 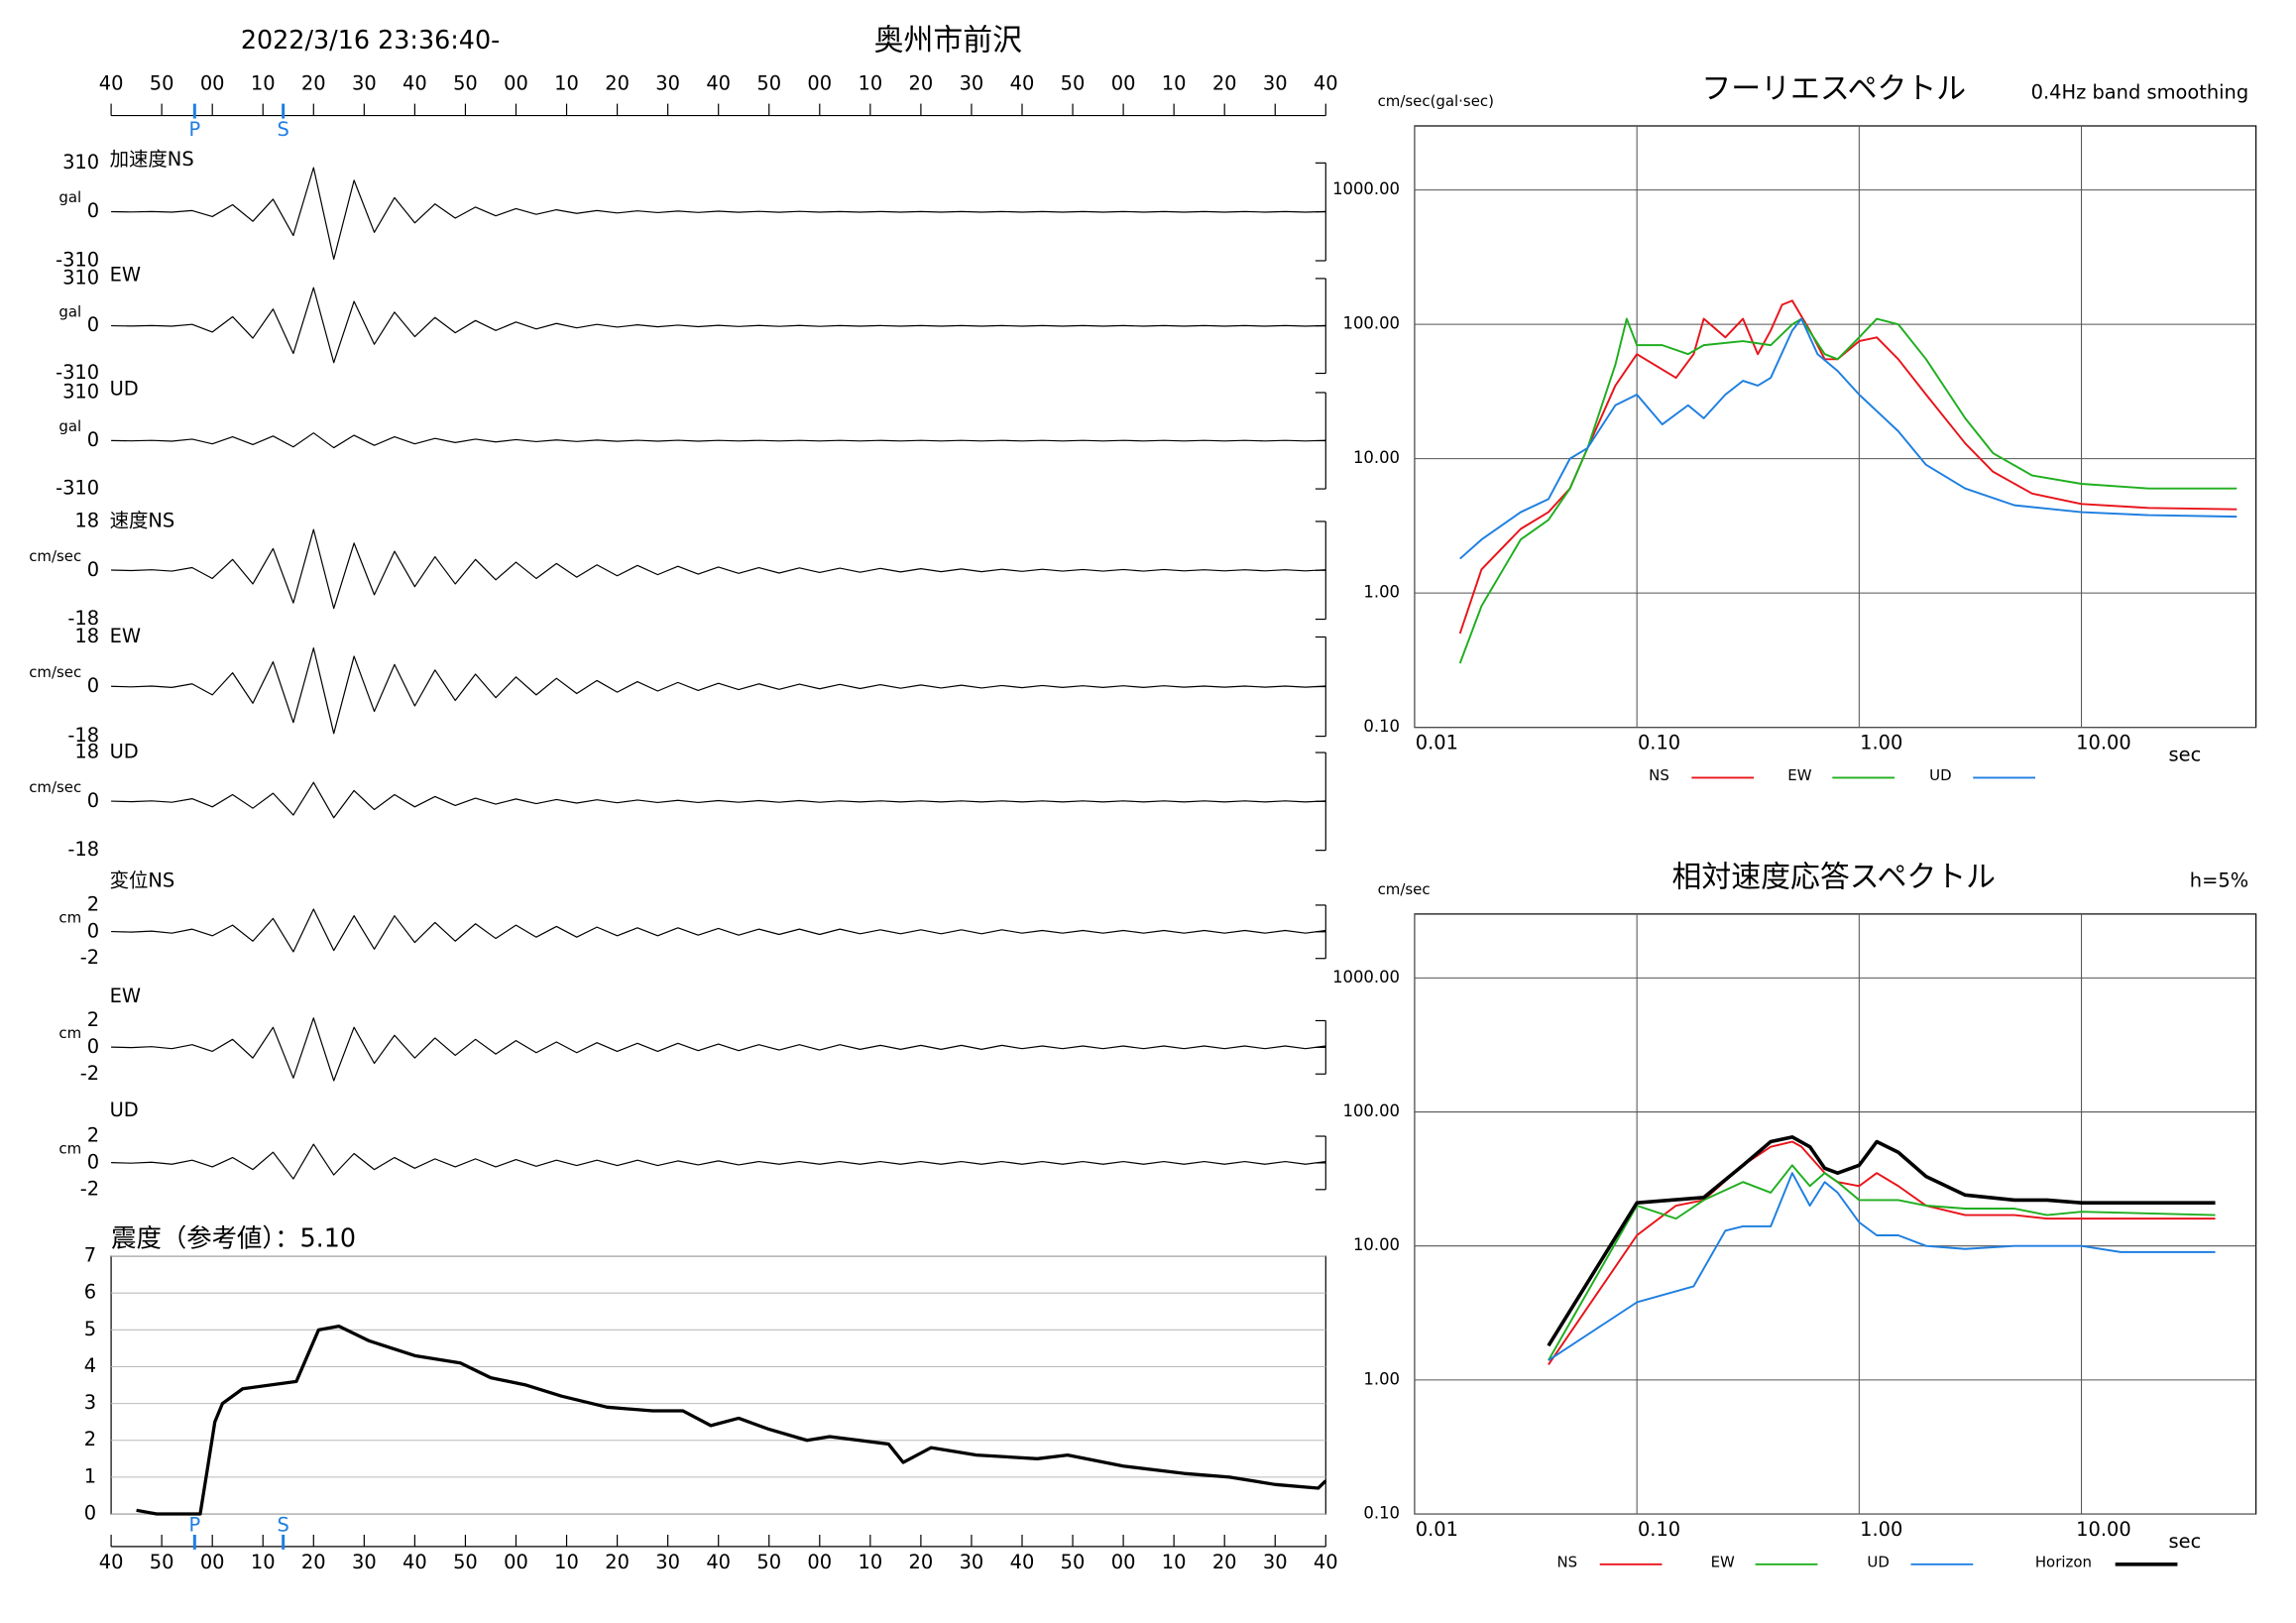 What do you see at coordinates (731, 1420) in the screenshot?
I see `intensity-line` at bounding box center [731, 1420].